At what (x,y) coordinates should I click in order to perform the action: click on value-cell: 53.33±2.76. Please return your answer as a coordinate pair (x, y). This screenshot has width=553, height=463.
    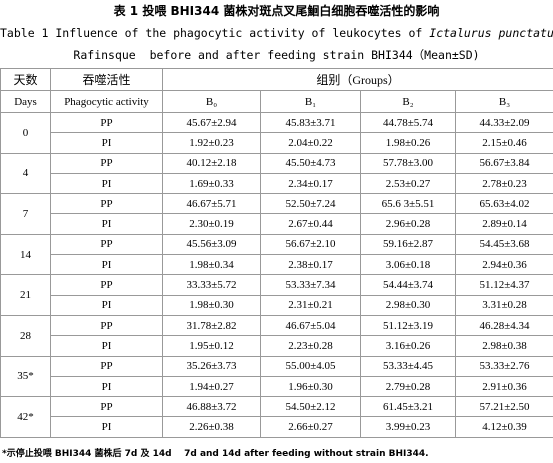
    Looking at the image, I should click on (503, 366).